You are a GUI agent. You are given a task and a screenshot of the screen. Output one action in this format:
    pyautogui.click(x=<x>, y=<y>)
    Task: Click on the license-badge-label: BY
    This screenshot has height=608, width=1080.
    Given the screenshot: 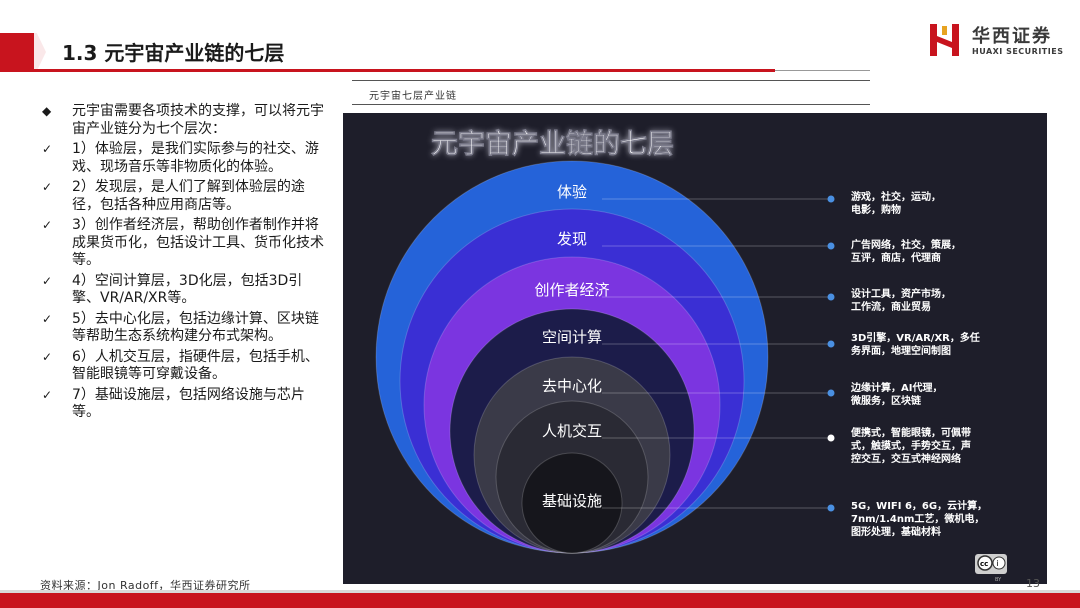 What is the action you would take?
    pyautogui.click(x=998, y=580)
    